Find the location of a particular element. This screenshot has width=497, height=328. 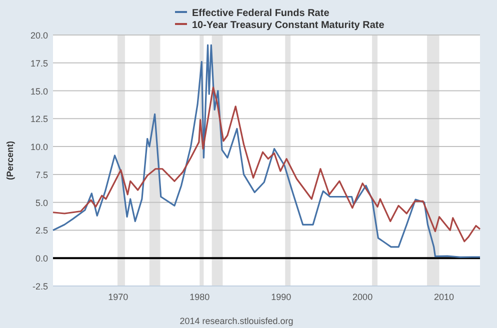

x-tick-label: 2000 is located at coordinates (362, 297).